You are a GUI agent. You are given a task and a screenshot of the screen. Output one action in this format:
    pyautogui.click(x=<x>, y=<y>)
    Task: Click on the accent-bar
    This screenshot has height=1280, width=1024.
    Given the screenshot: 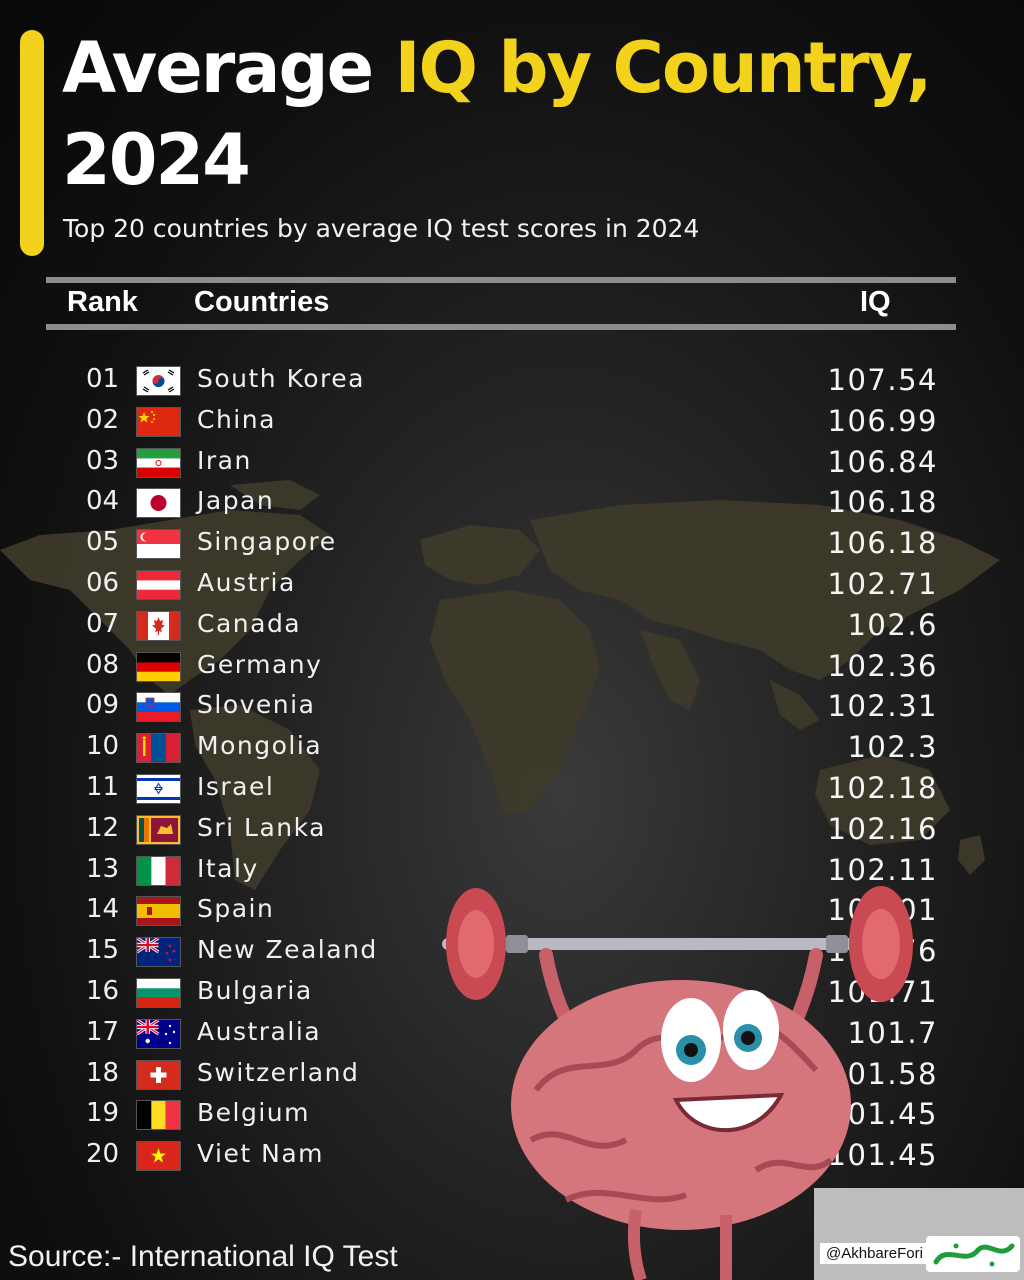 What is the action you would take?
    pyautogui.click(x=32, y=143)
    